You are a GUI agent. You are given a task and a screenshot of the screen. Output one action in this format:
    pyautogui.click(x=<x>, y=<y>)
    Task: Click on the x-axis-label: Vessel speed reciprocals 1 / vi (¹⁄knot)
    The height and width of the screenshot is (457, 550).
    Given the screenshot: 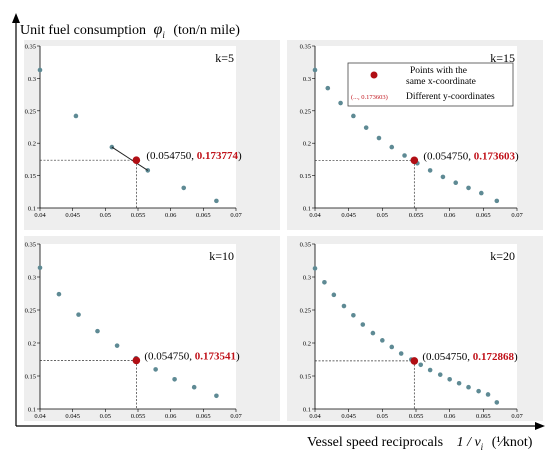 What is the action you would take?
    pyautogui.click(x=420, y=444)
    